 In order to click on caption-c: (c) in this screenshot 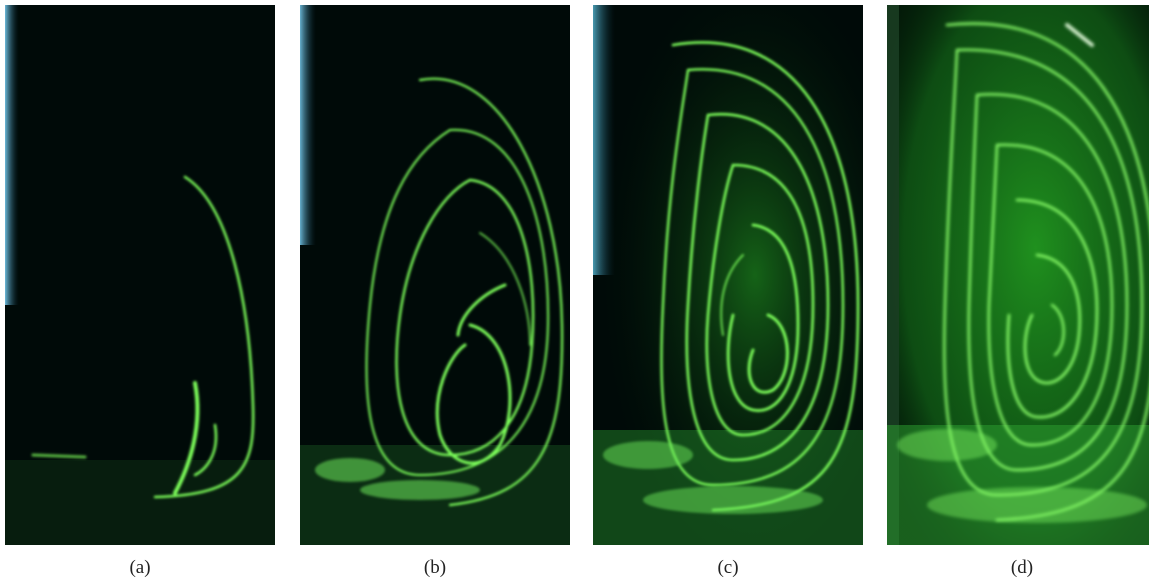, I will do `click(728, 567)`.